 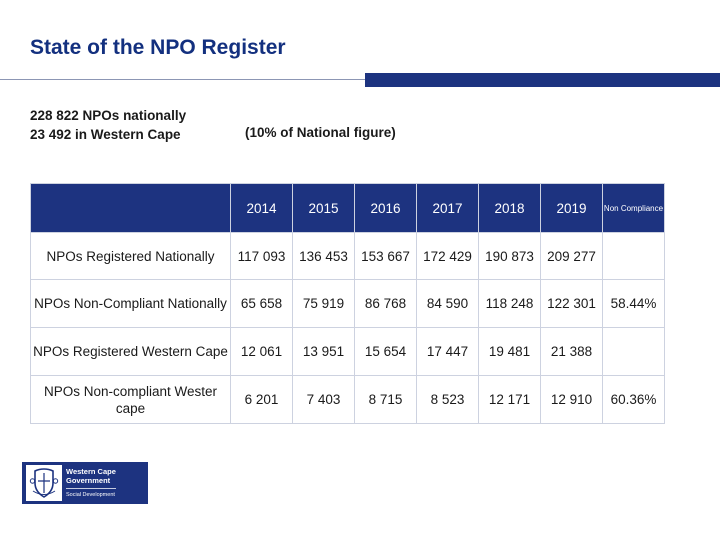 What do you see at coordinates (633, 399) in the screenshot?
I see `table-cell: 60.36%` at bounding box center [633, 399].